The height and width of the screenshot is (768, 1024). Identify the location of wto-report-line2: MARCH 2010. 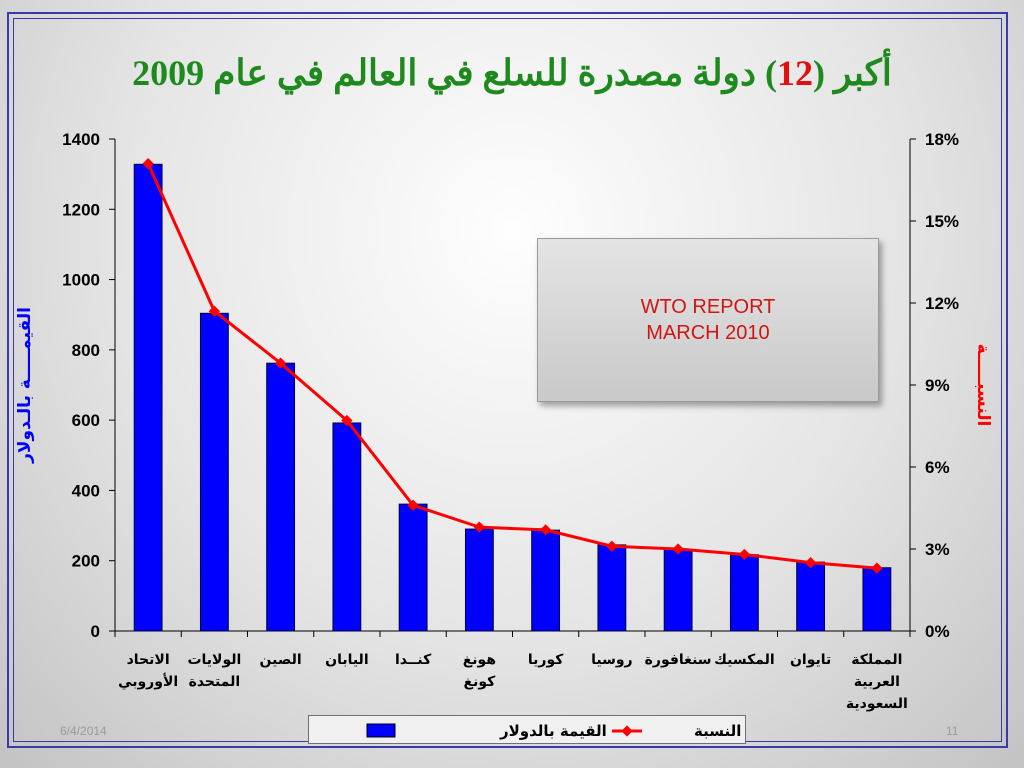
(708, 333).